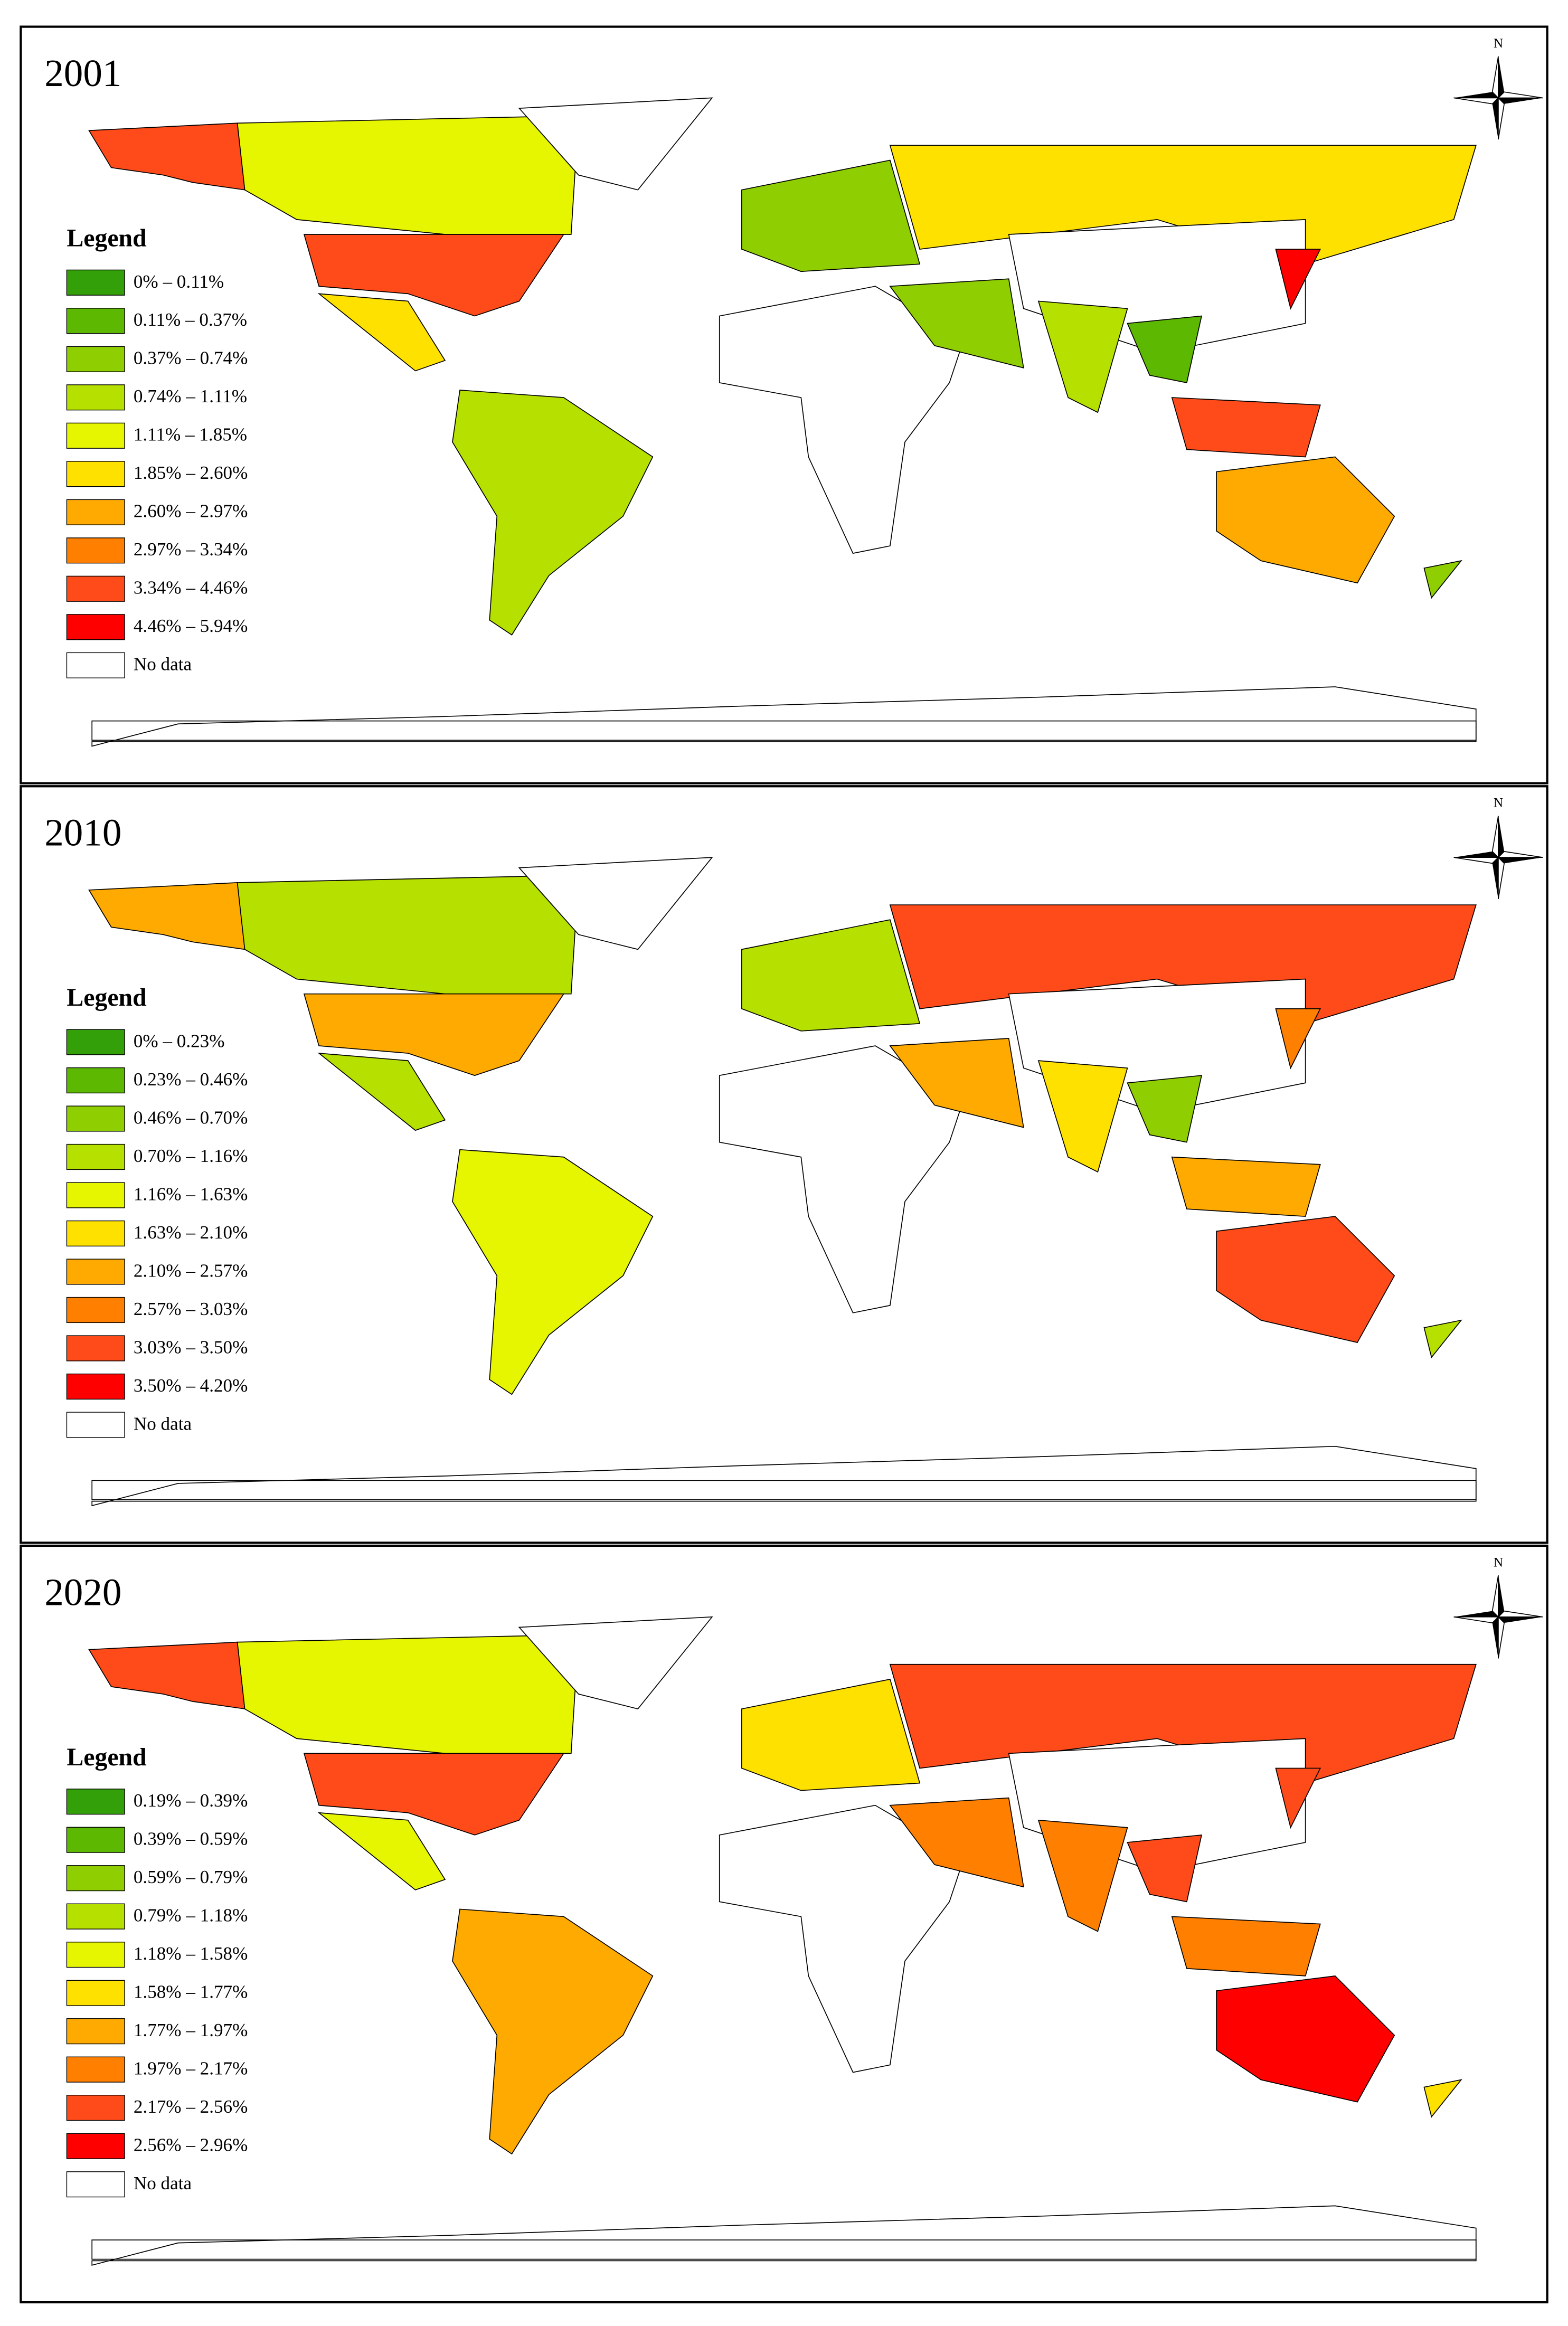 This screenshot has height=2326, width=1568. What do you see at coordinates (179, 281) in the screenshot?
I see `legend-label: 0% – 0.11%` at bounding box center [179, 281].